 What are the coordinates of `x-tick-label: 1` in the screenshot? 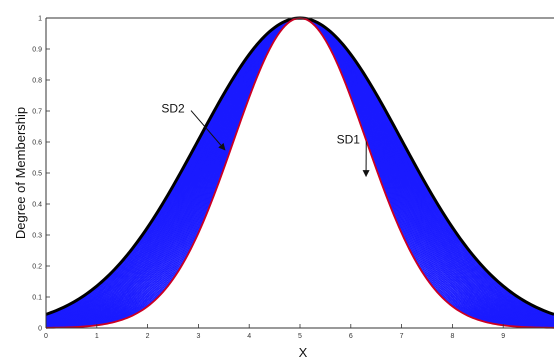 It's located at (97, 336).